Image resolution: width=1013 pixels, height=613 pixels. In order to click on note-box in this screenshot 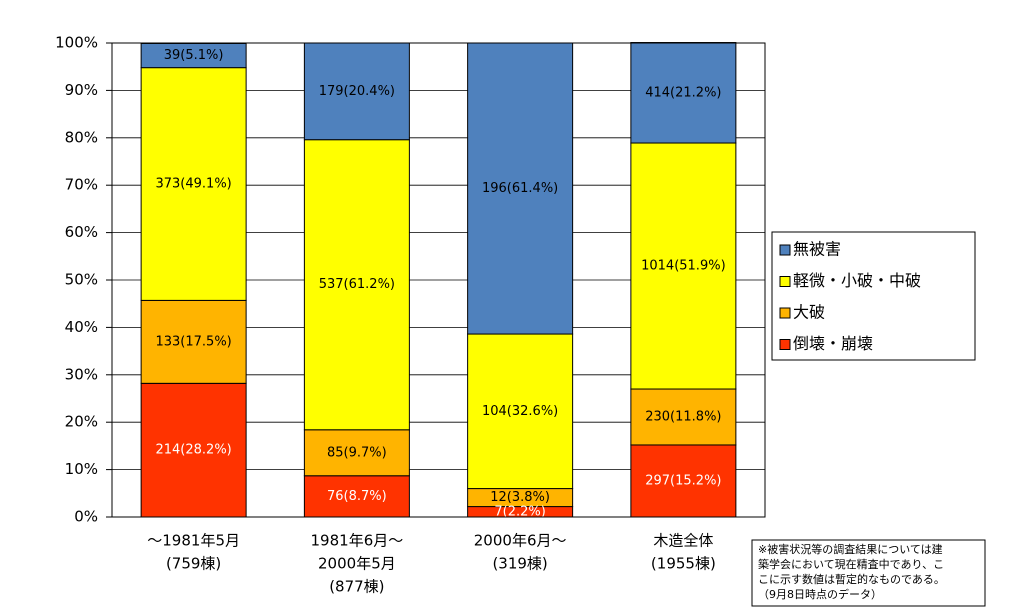, I will do `click(868, 573)`.